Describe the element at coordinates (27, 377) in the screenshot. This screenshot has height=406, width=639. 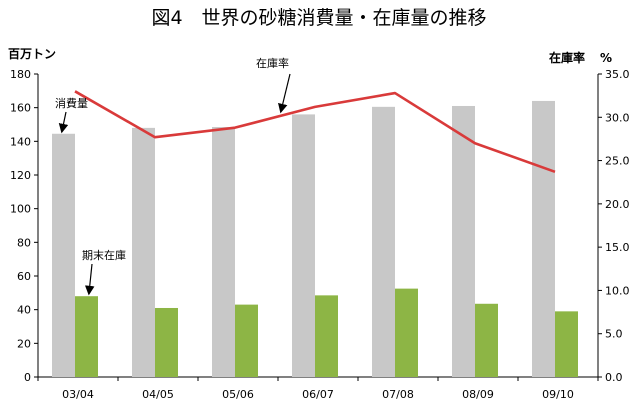
I see `y-left-tick-label: 0` at that location.